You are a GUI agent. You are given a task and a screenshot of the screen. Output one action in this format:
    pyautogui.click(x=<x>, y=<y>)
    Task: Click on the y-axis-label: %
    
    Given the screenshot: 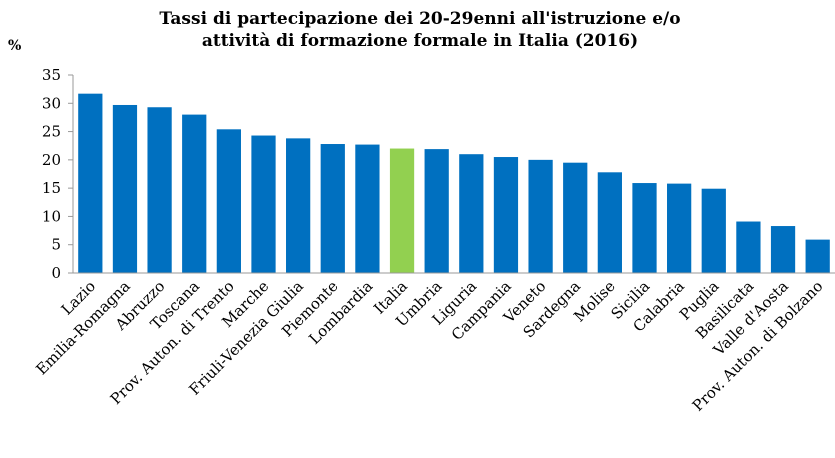 What is the action you would take?
    pyautogui.click(x=14, y=46)
    